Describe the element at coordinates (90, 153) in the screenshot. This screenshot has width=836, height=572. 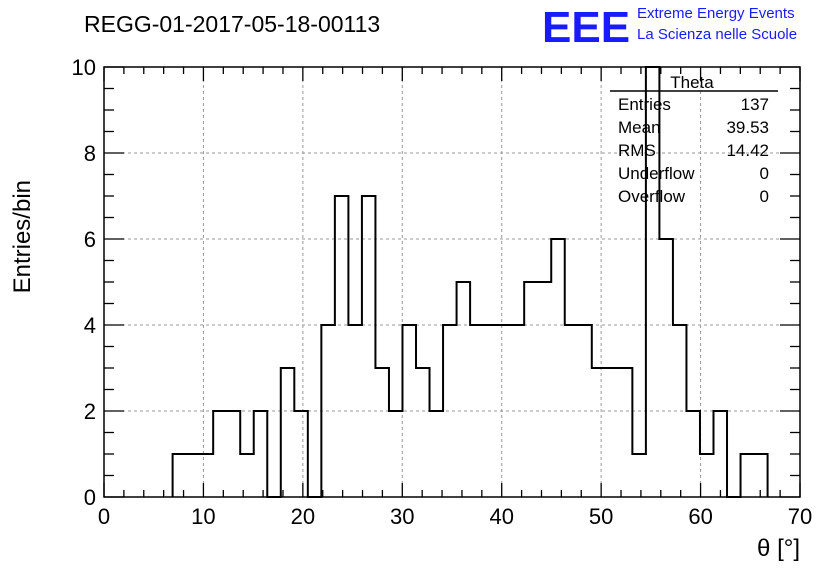
I see `y-tick-label: 8` at that location.